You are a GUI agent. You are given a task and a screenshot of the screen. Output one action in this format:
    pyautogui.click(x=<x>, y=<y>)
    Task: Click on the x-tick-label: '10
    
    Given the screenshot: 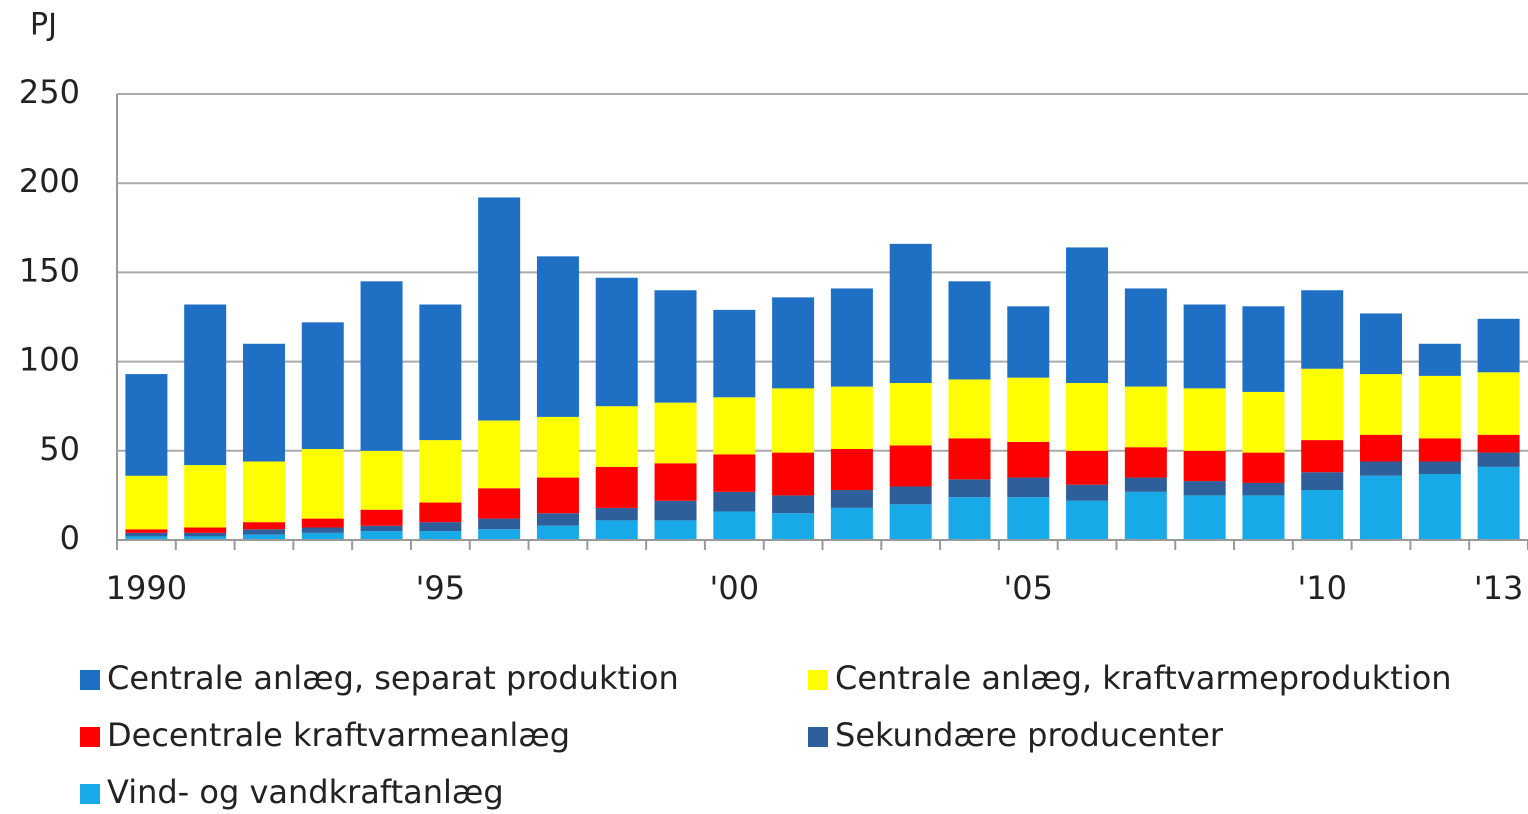 What is the action you would take?
    pyautogui.click(x=1322, y=588)
    